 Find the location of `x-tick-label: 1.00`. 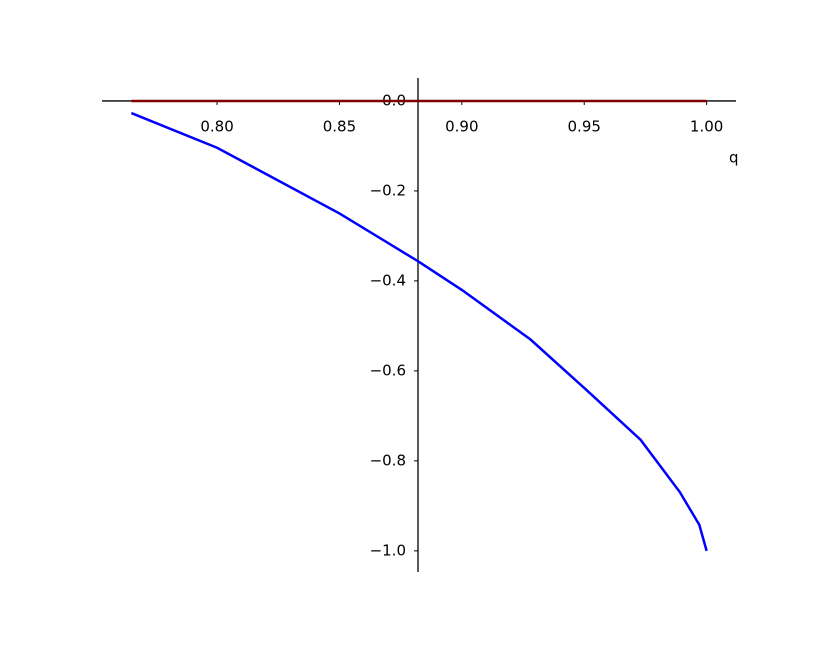

x-tick-label: 1.00 is located at coordinates (706, 126).